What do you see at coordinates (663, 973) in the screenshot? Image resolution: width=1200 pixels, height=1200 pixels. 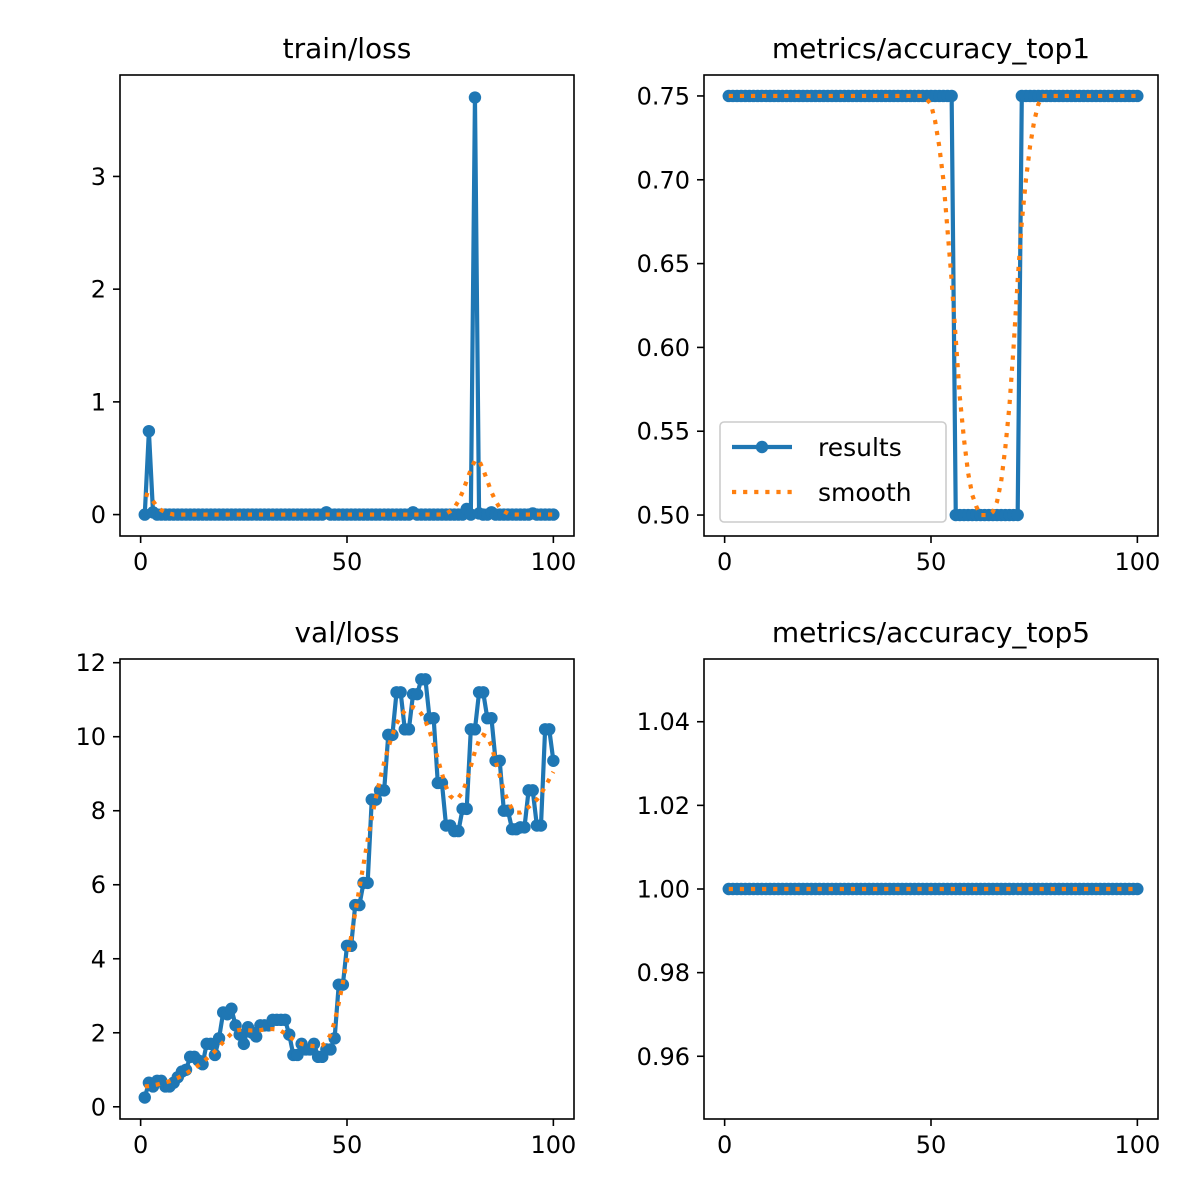 I see `y-tick-label: 0.98` at bounding box center [663, 973].